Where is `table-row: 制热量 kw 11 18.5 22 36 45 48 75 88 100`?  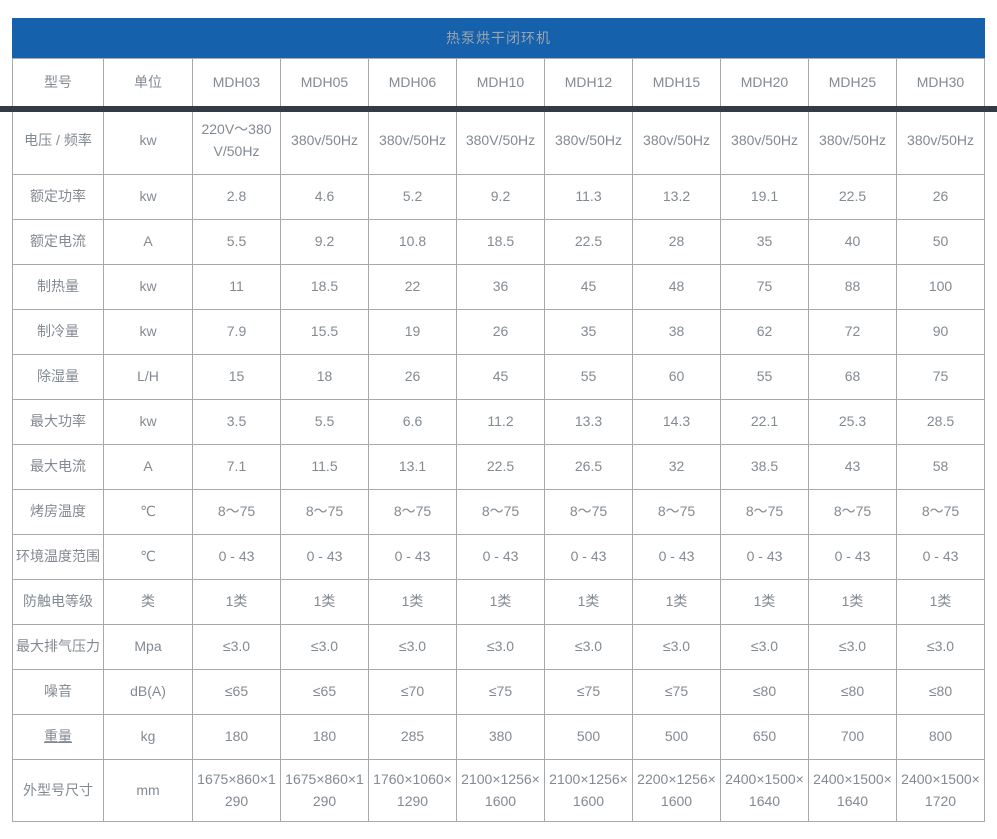 table-row: 制热量 kw 11 18.5 22 36 45 48 75 88 100 is located at coordinates (498, 287).